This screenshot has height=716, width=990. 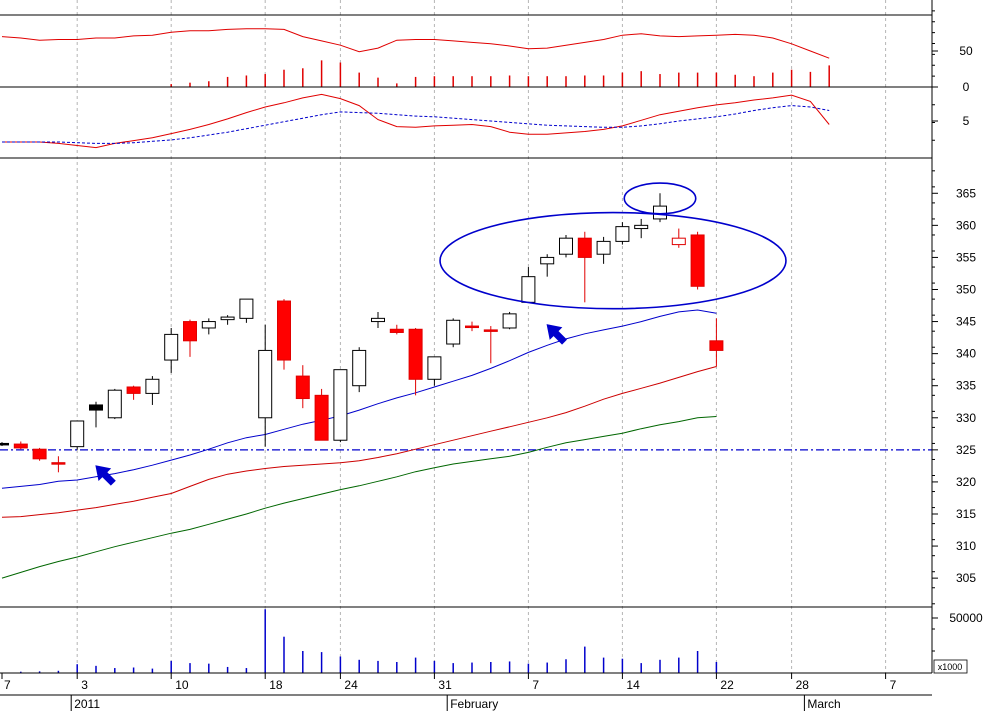 What do you see at coordinates (415, 43) in the screenshot?
I see `oscillator-line` at bounding box center [415, 43].